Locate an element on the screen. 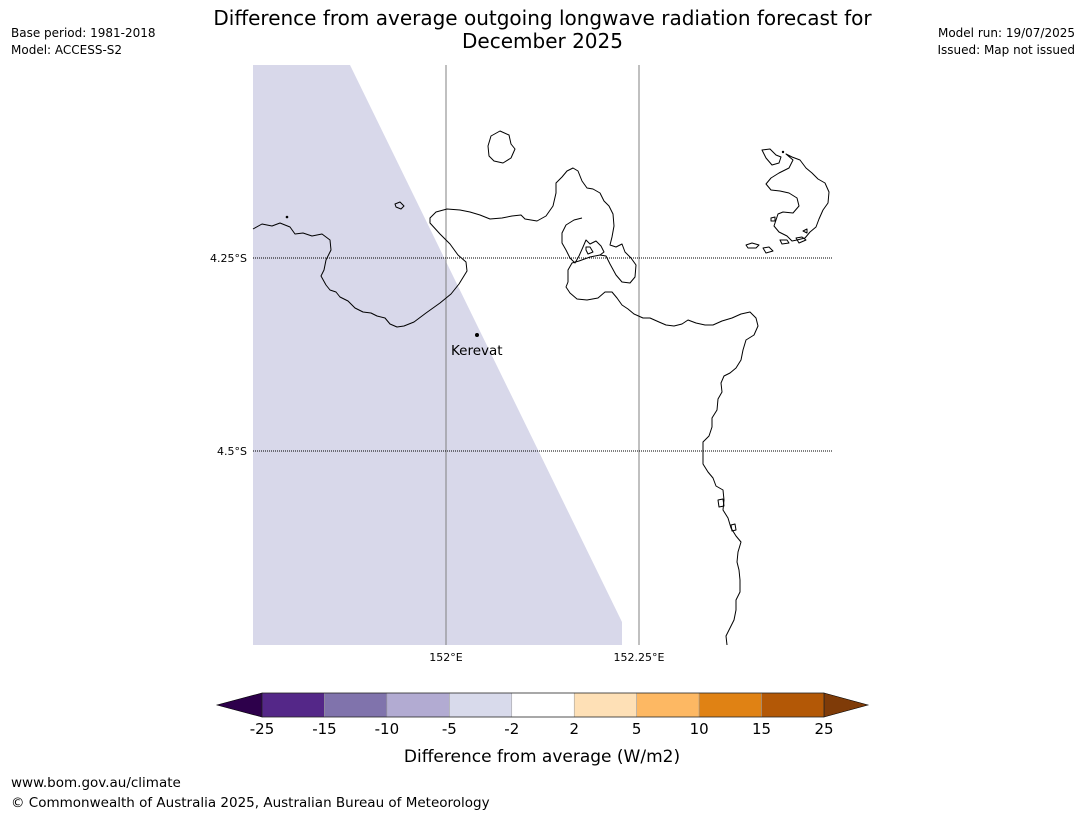  island-north is located at coordinates (501, 147).